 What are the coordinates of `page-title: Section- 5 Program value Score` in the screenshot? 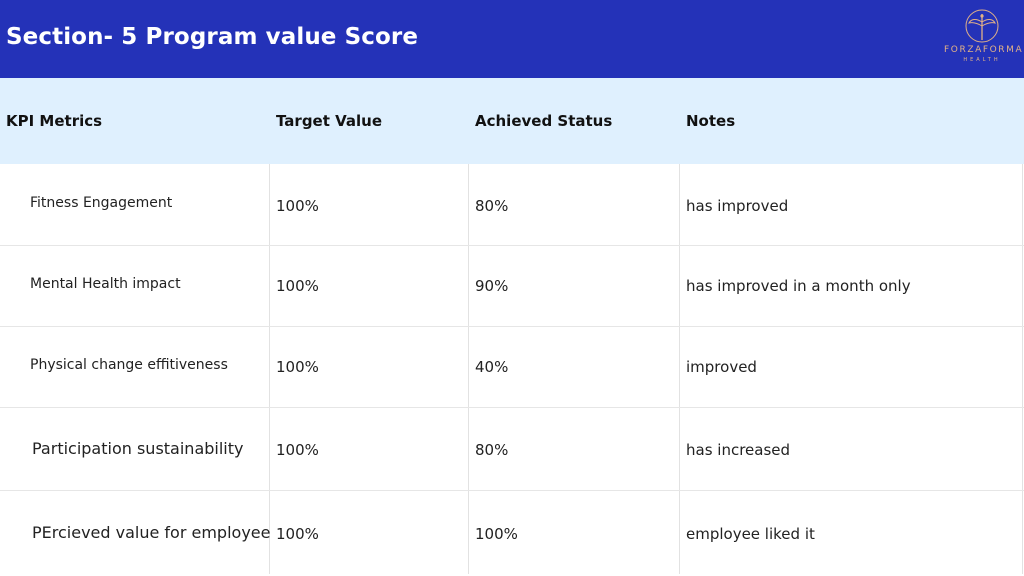 It's located at (212, 37).